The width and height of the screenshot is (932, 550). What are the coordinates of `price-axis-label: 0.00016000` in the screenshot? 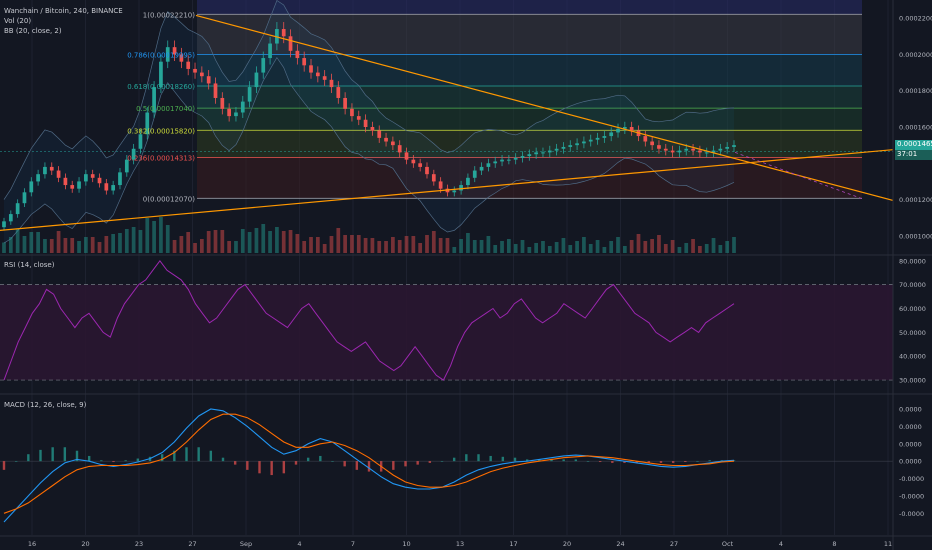 It's located at (915, 128).